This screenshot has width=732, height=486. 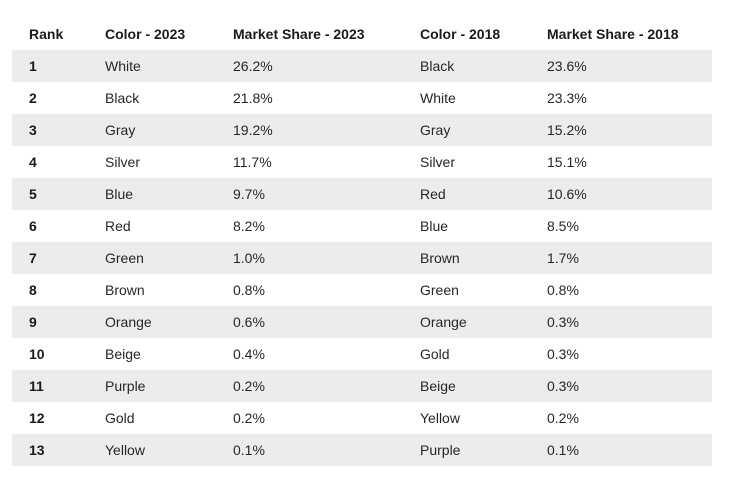 I want to click on rank-cell: 4, so click(x=50, y=162).